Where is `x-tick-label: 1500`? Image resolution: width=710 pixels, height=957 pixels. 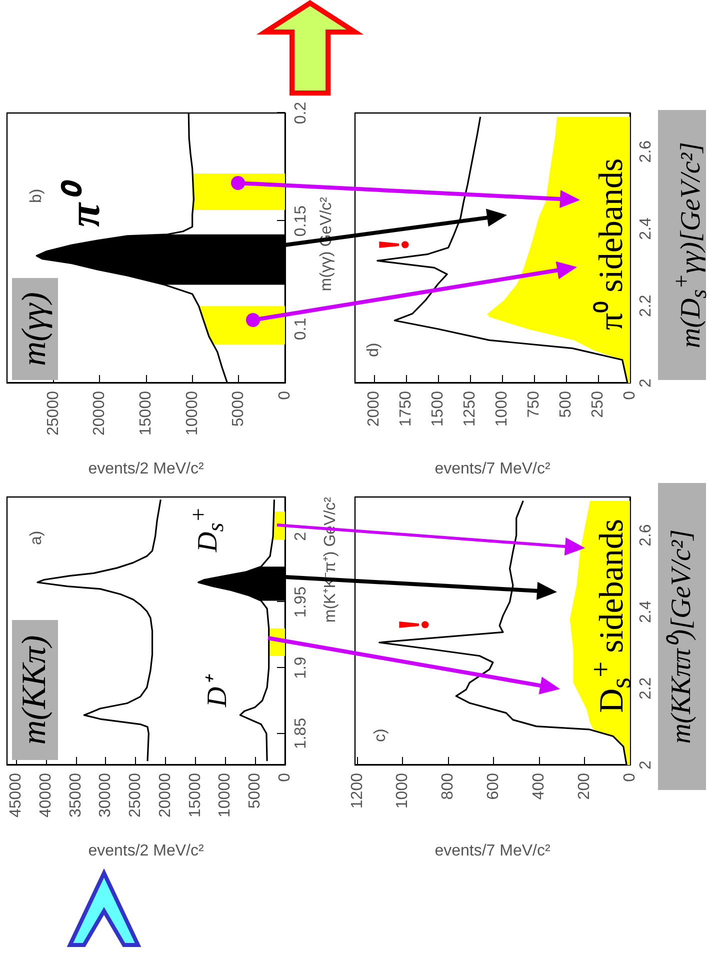 x-tick-label: 1500 is located at coordinates (438, 408).